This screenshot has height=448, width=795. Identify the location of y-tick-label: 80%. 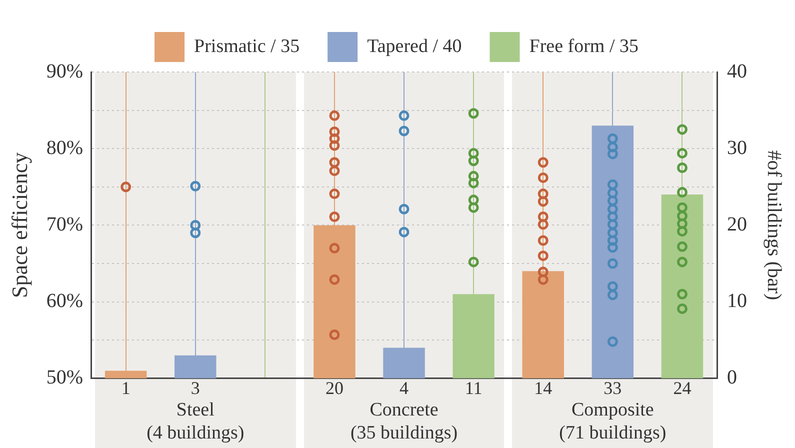
(65, 147).